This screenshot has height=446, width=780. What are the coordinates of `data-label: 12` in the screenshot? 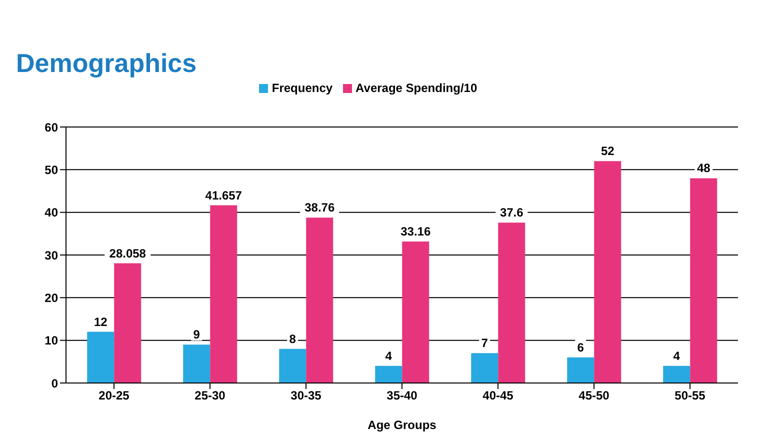 It's located at (101, 321).